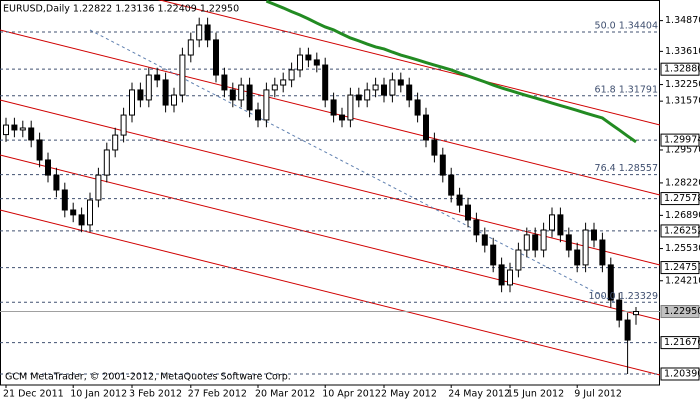 This screenshot has height=402, width=700. I want to click on x-tick-label: 9 Jul 2012, so click(598, 394).